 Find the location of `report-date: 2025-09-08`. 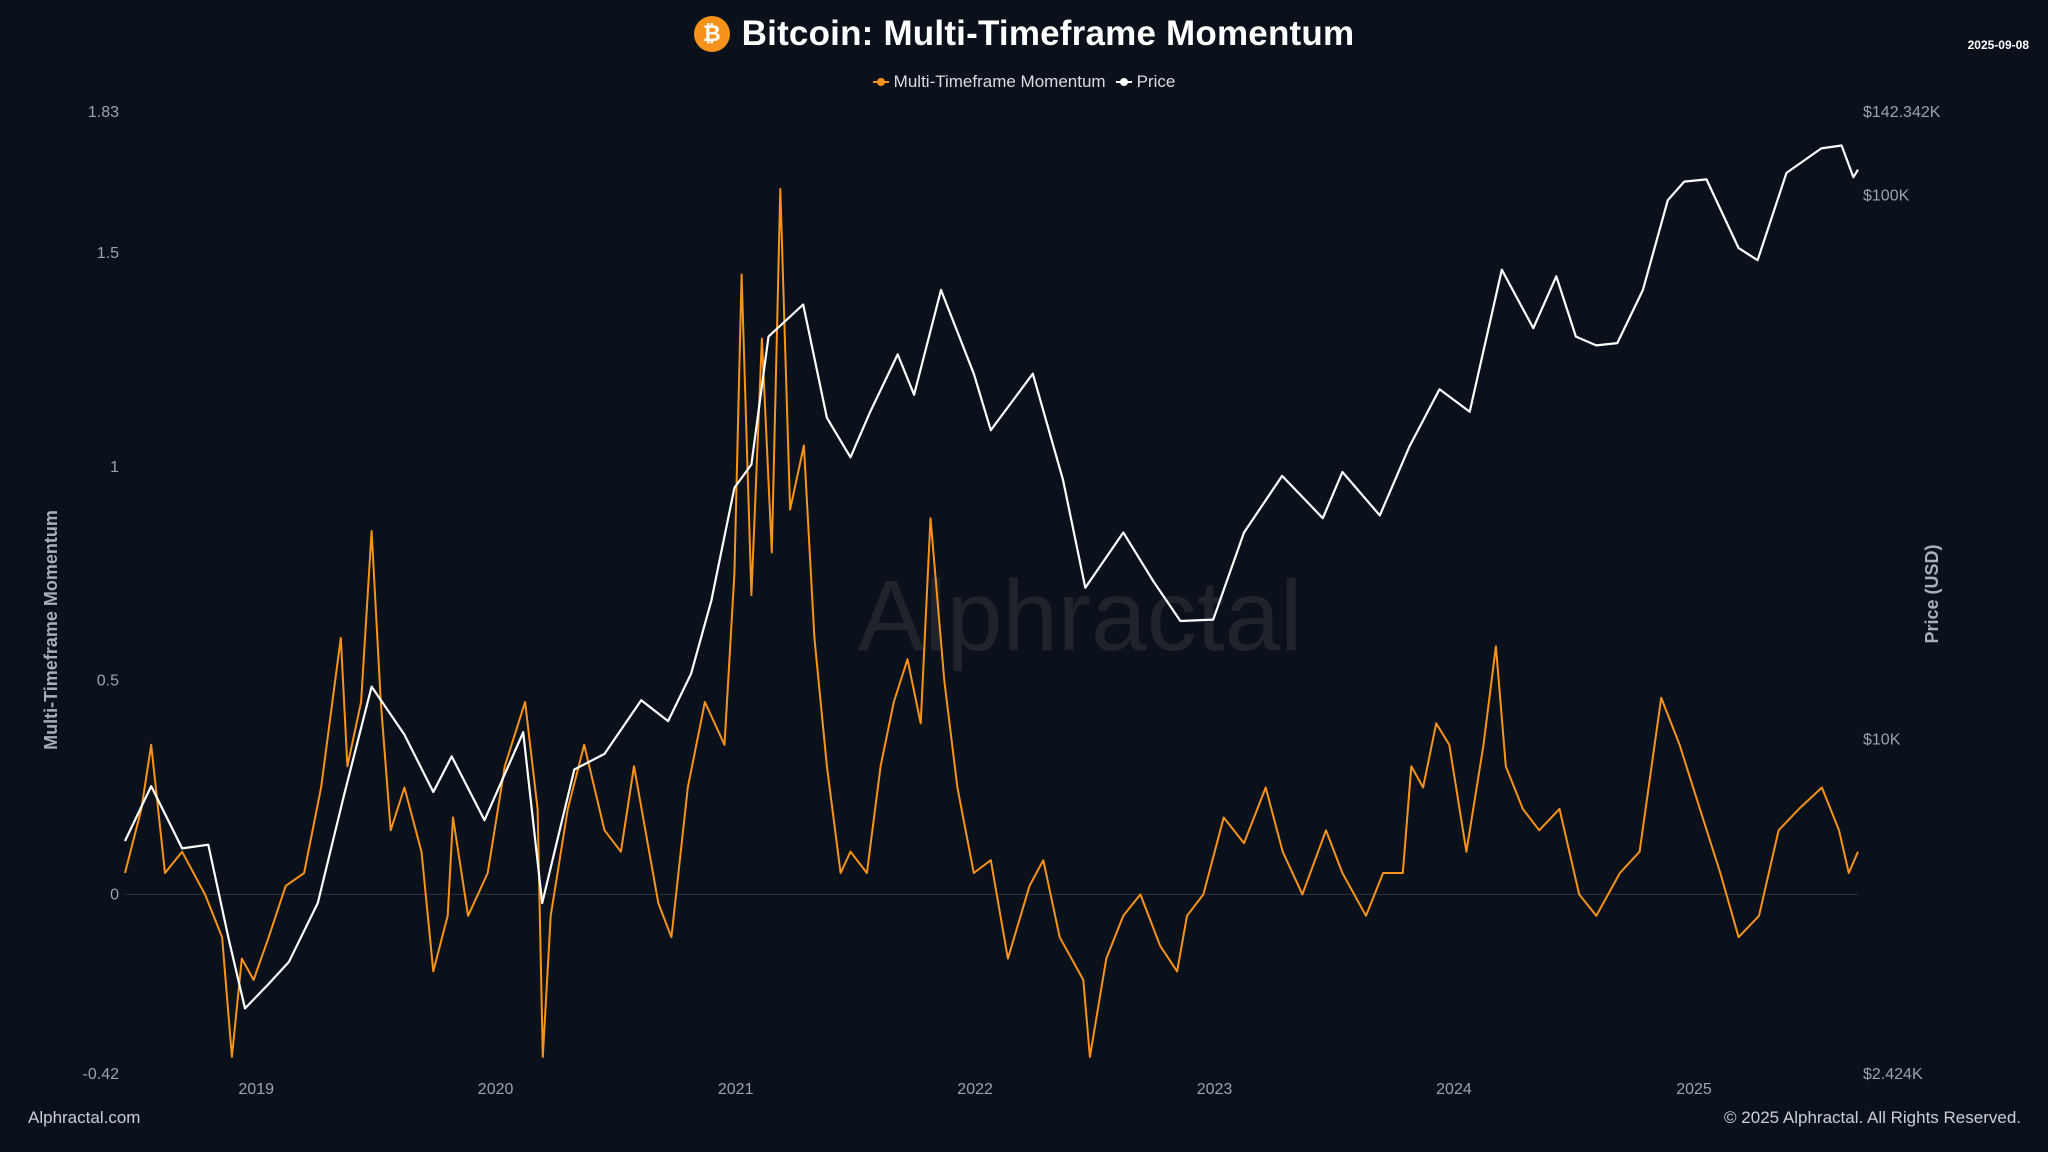

report-date: 2025-09-08 is located at coordinates (1998, 45).